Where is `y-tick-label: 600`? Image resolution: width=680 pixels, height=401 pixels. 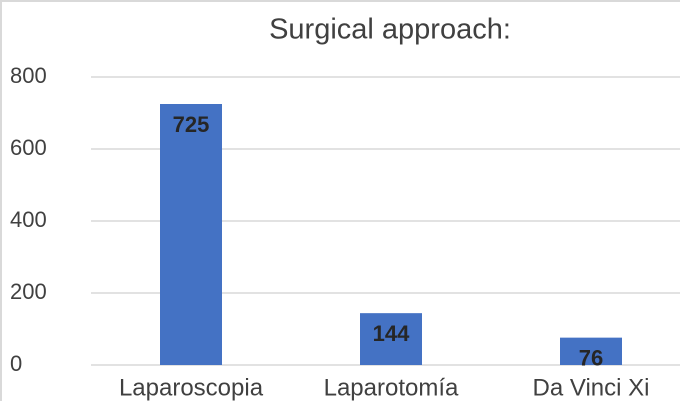
y-tick-label: 600 is located at coordinates (28, 147).